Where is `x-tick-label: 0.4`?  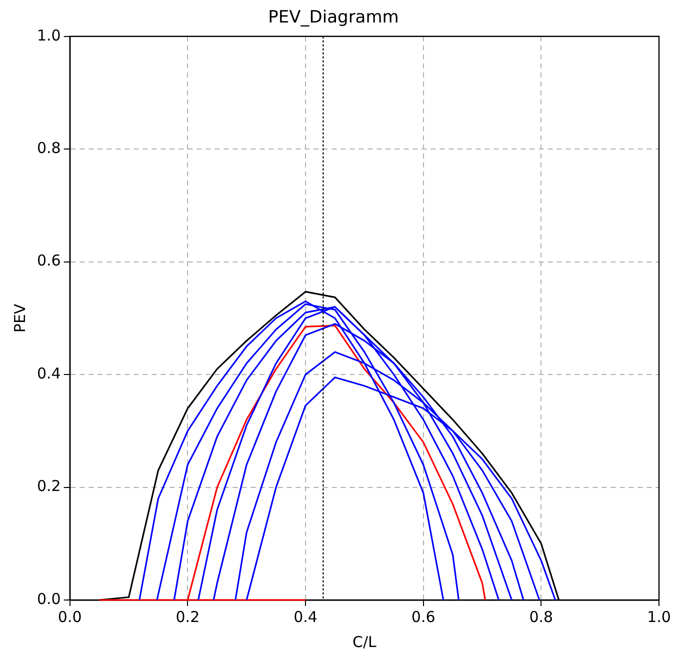
x-tick-label: 0.4 is located at coordinates (306, 617).